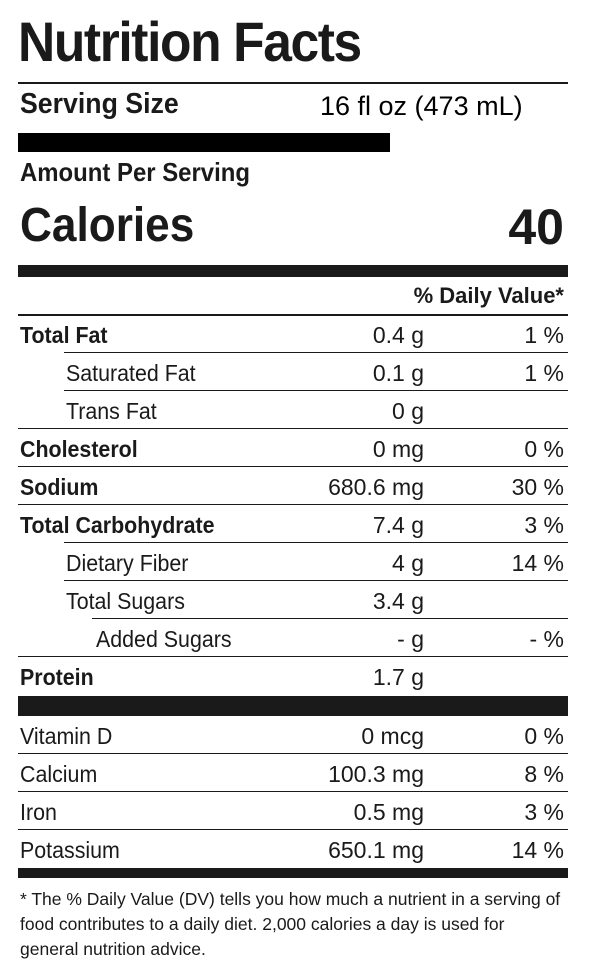 The image size is (600, 978). I want to click on nutrient-name: Sodium, so click(59, 487).